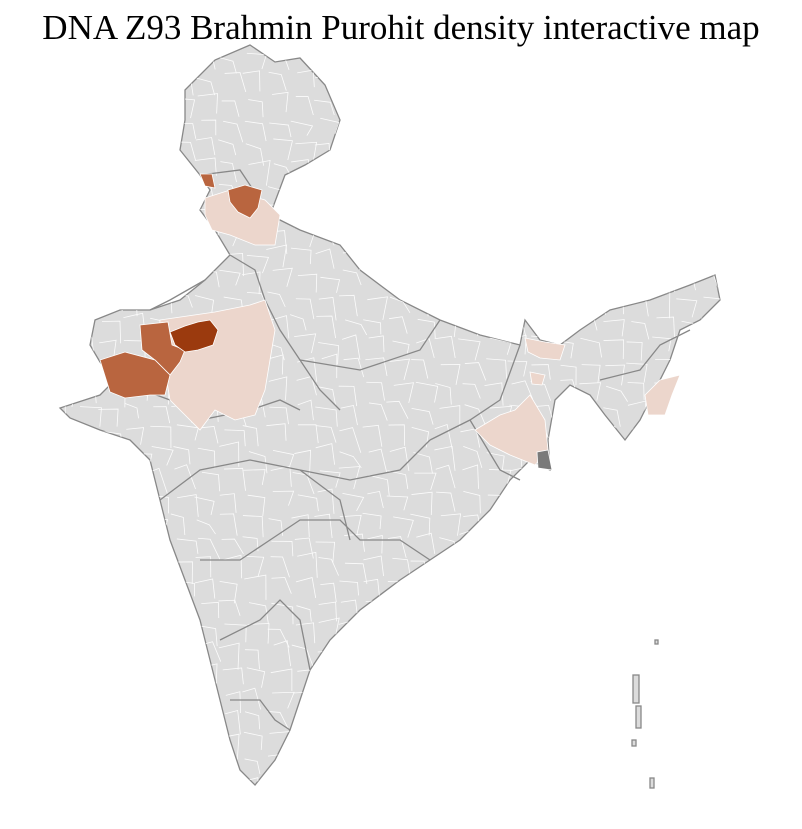 This screenshot has height=829, width=802. What do you see at coordinates (194, 336) in the screenshot?
I see `region-high` at bounding box center [194, 336].